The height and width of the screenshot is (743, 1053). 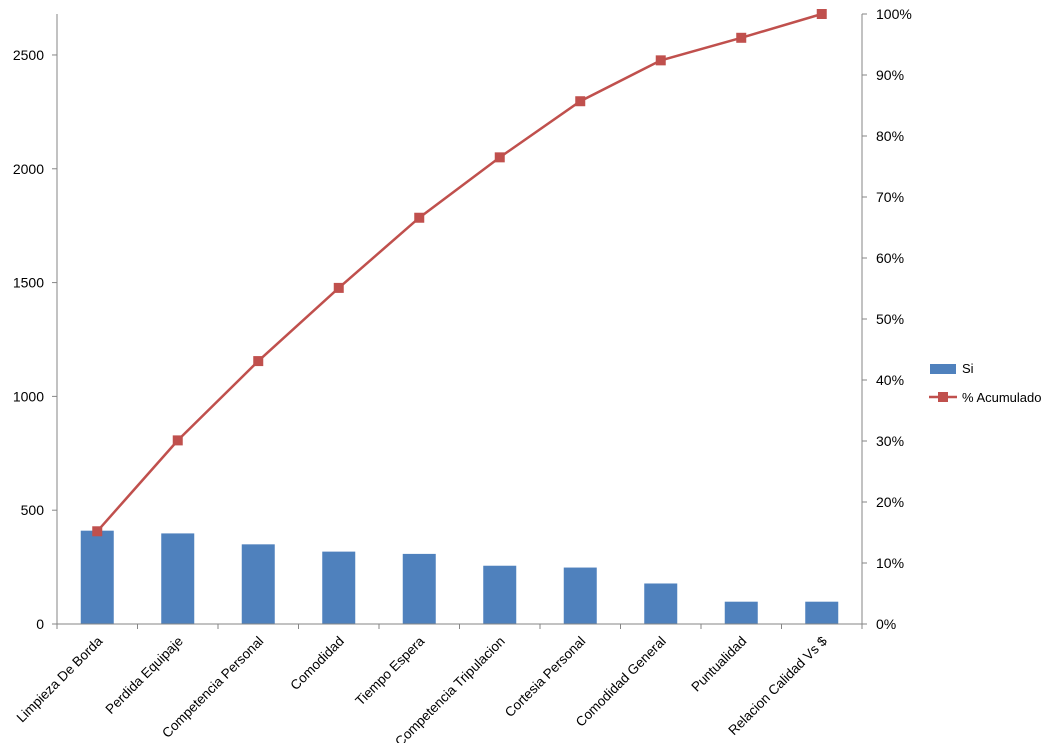 I want to click on legend-label-si: Si, so click(x=968, y=368).